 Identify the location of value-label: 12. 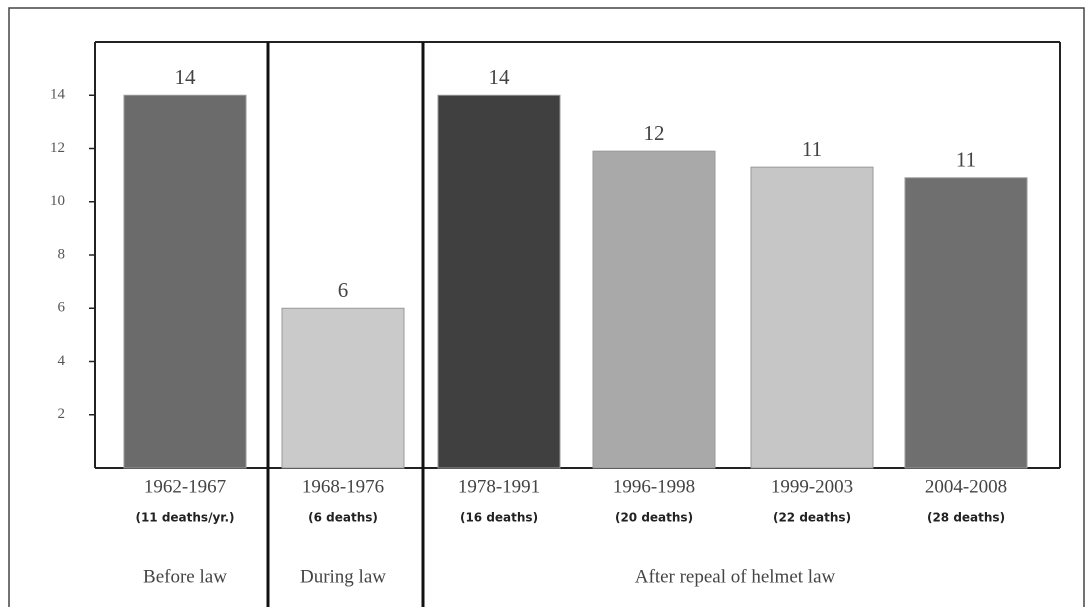
(654, 133).